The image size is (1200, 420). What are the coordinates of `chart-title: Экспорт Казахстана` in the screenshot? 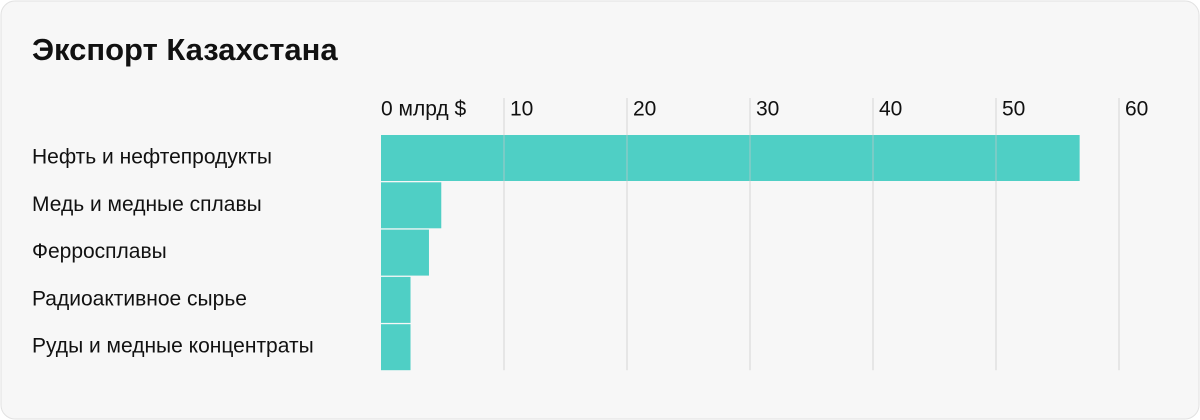 It's located at (185, 49).